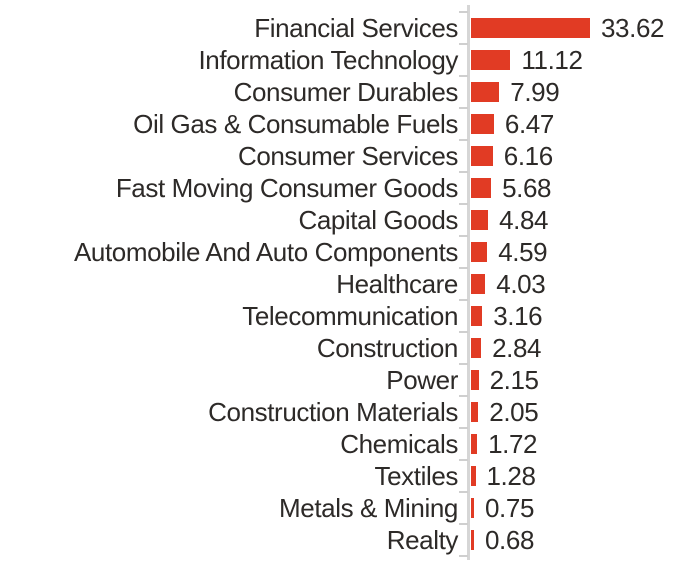  What do you see at coordinates (528, 155) in the screenshot?
I see `value-label: 6.16` at bounding box center [528, 155].